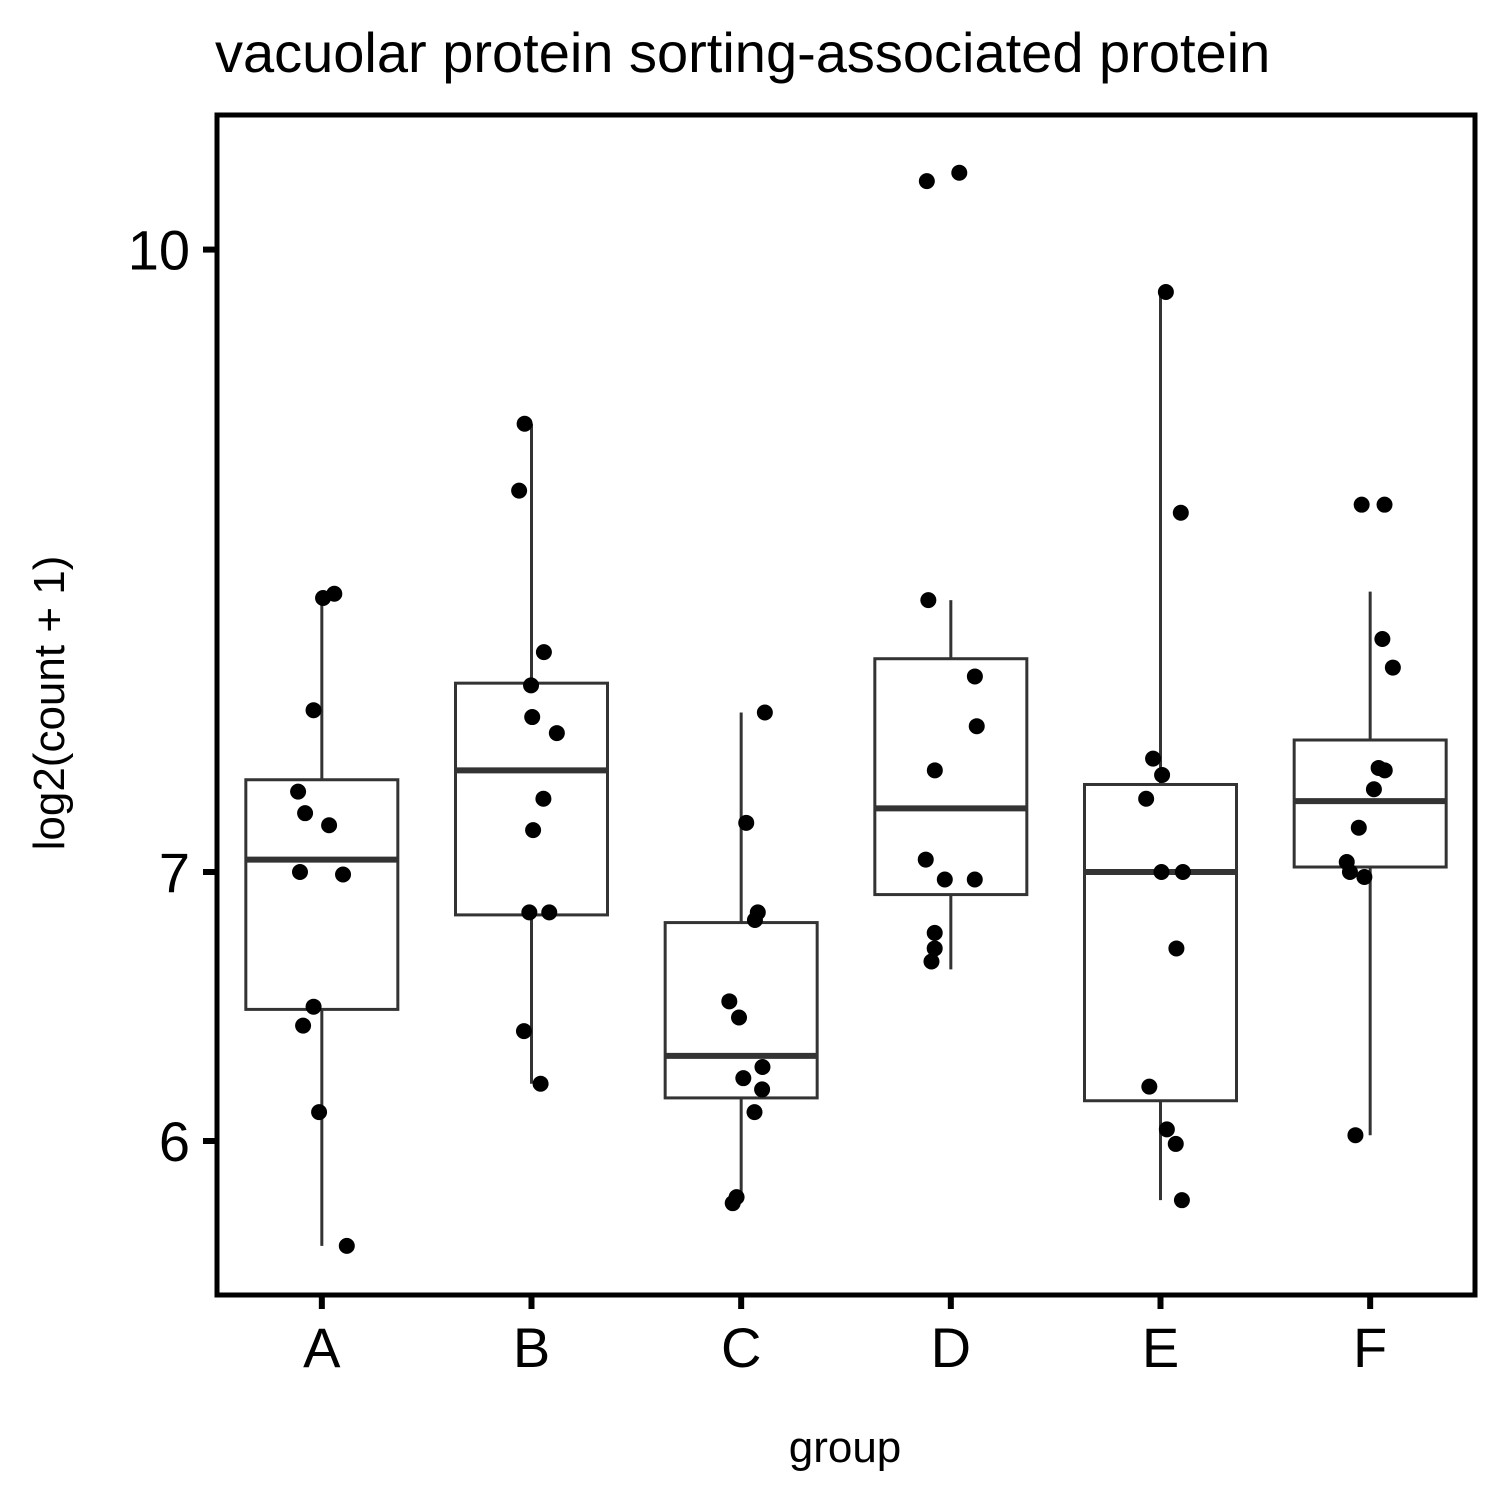 This screenshot has height=1500, width=1500. I want to click on x-tick-label-B: B, so click(531, 1347).